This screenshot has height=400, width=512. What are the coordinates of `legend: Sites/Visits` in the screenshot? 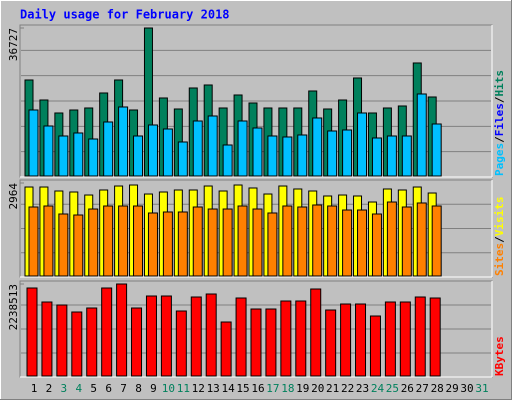 It's located at (499, 237).